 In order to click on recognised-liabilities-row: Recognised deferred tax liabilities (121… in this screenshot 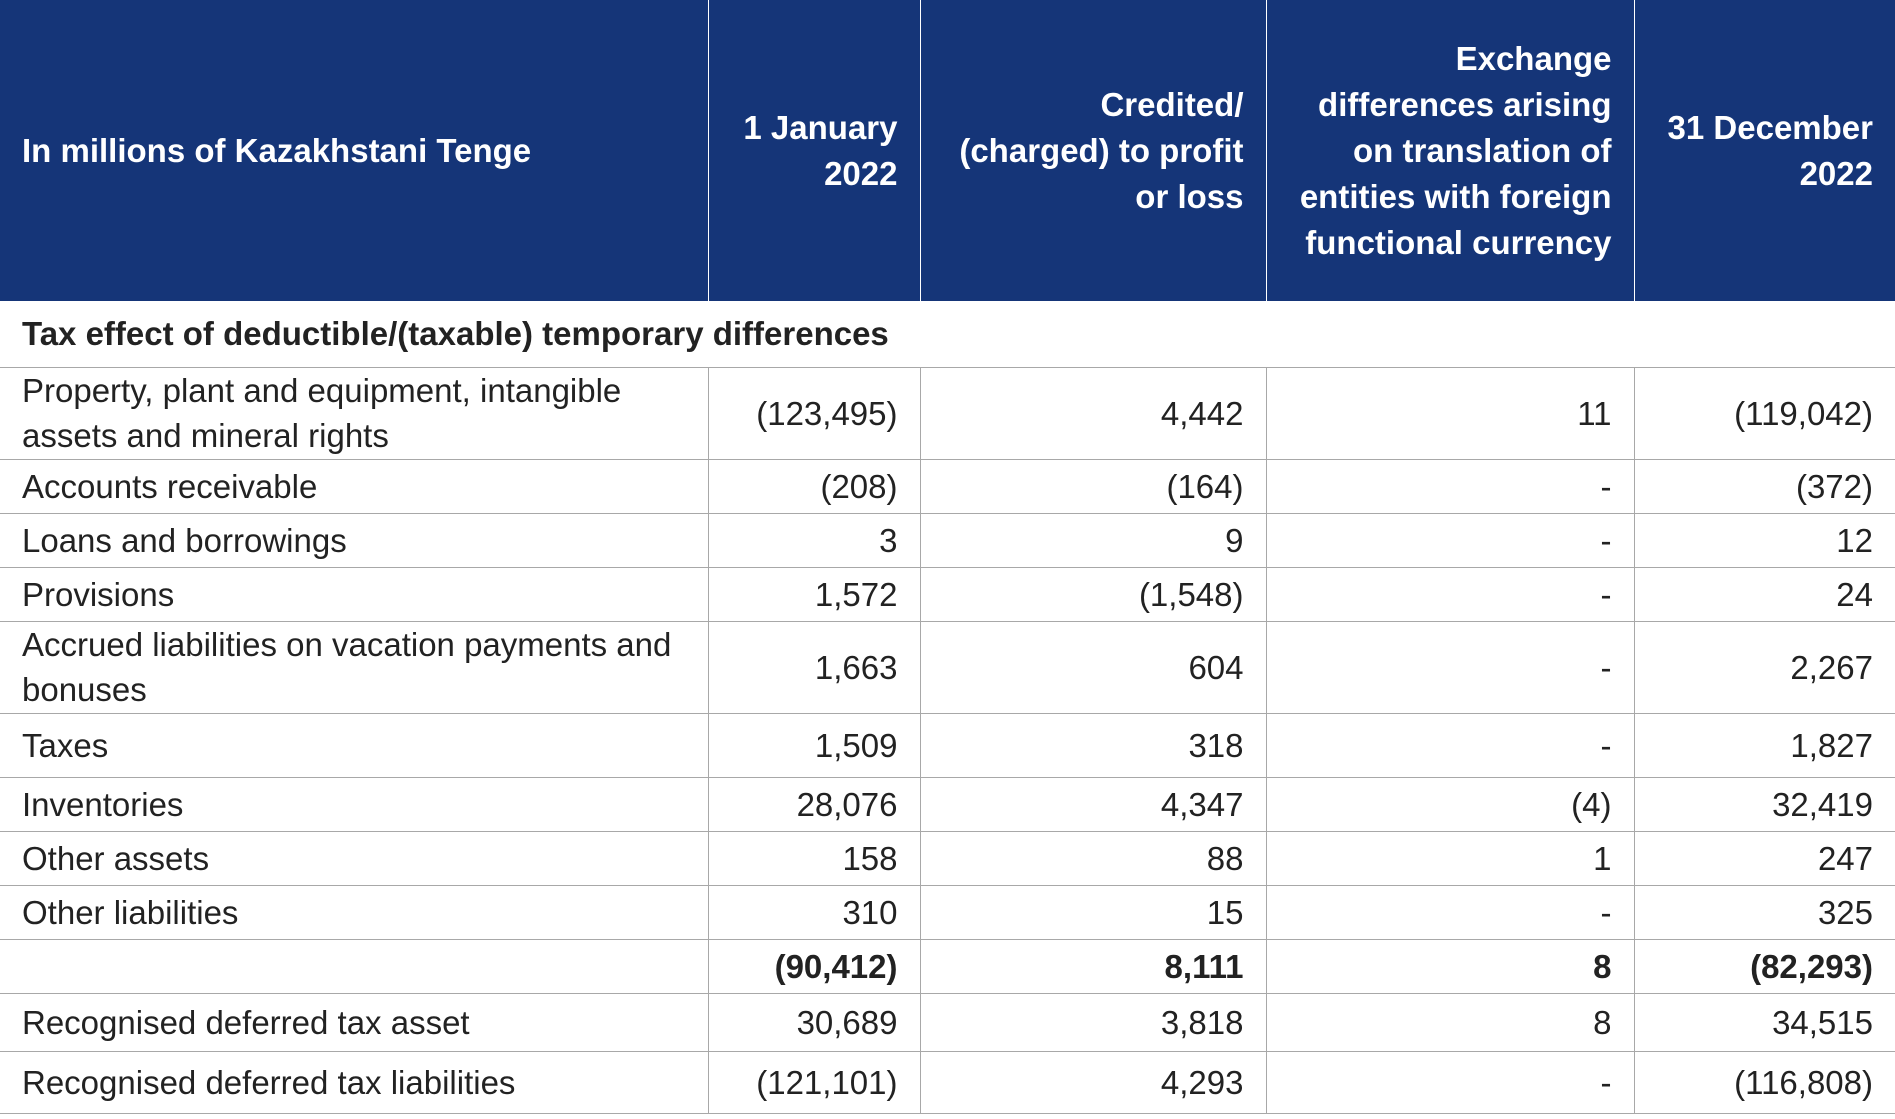, I will do `click(947, 1082)`.